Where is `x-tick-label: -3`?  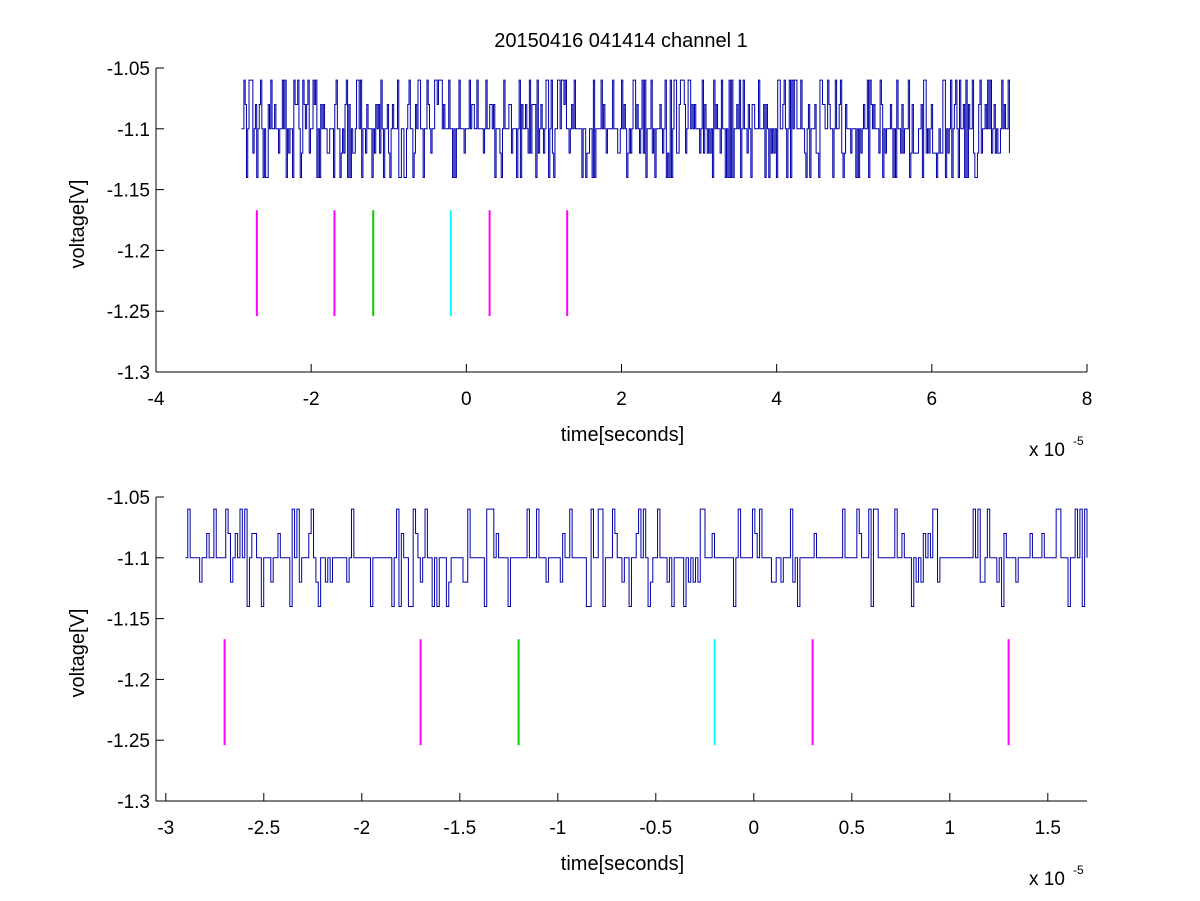
x-tick-label: -3 is located at coordinates (165, 828).